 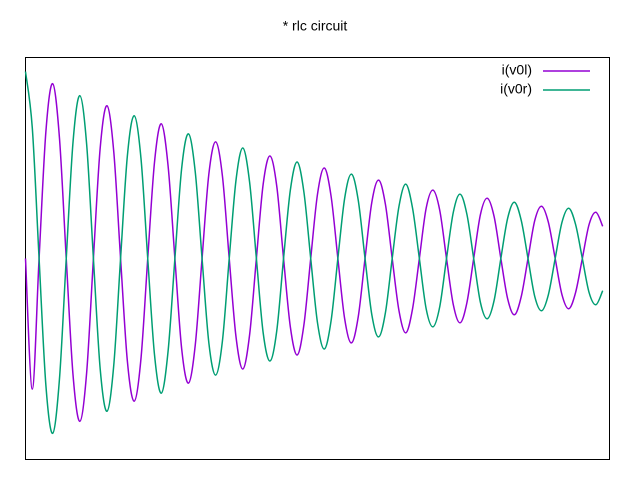 I want to click on legend-label: i(v0r), so click(x=516, y=89).